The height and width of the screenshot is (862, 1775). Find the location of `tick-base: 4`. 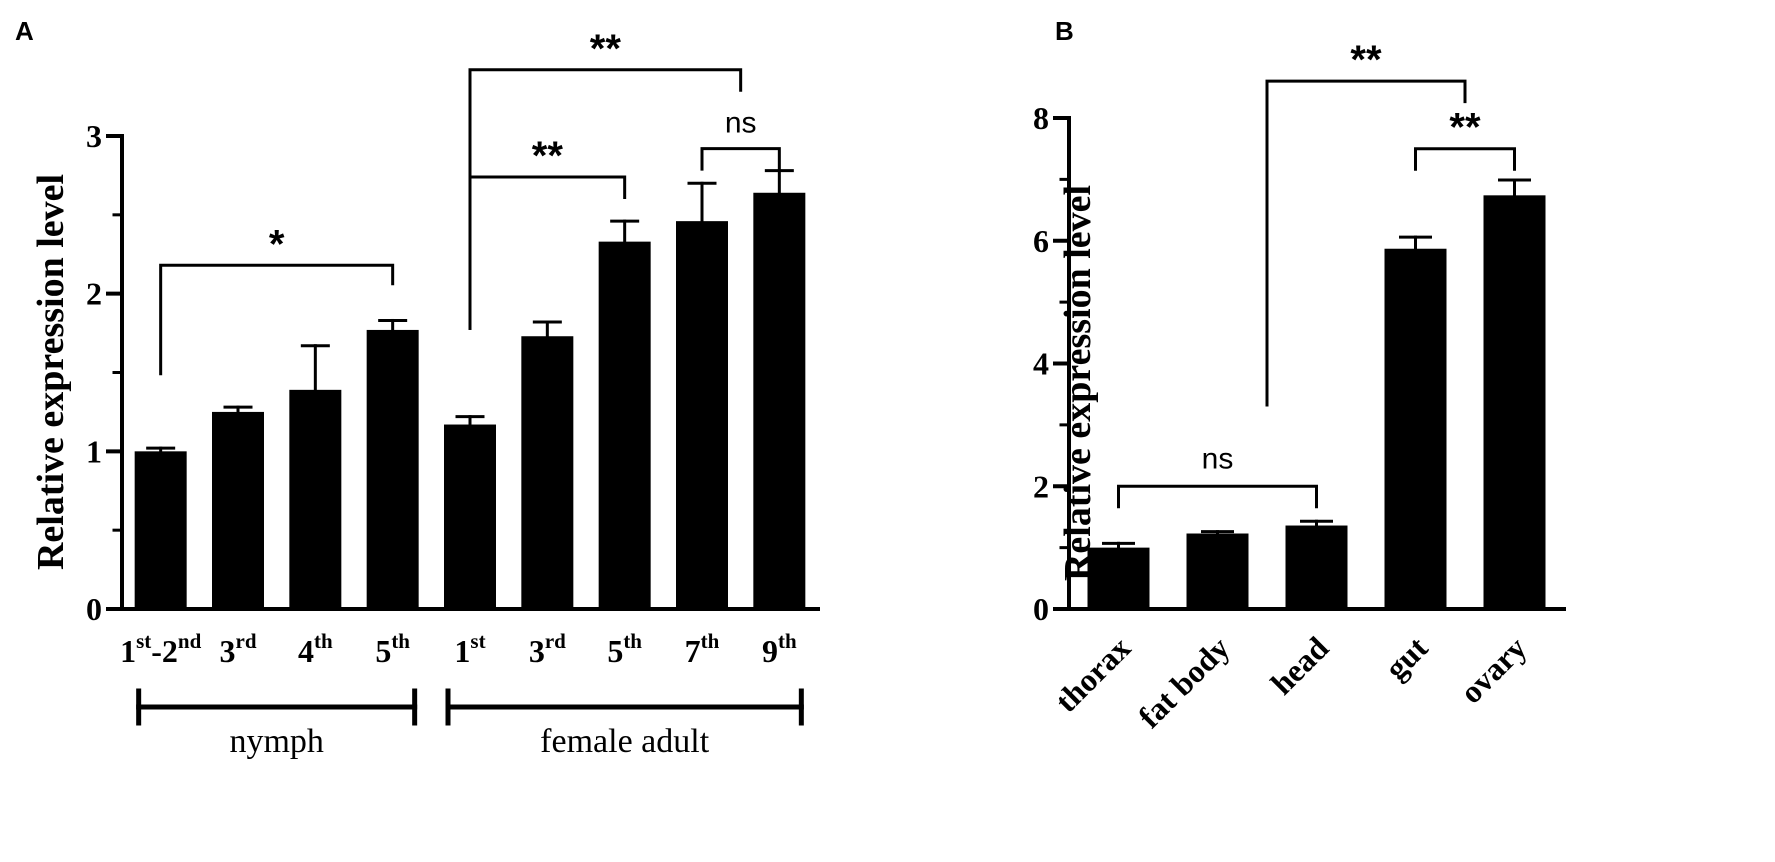

tick-base: 4 is located at coordinates (306, 651).